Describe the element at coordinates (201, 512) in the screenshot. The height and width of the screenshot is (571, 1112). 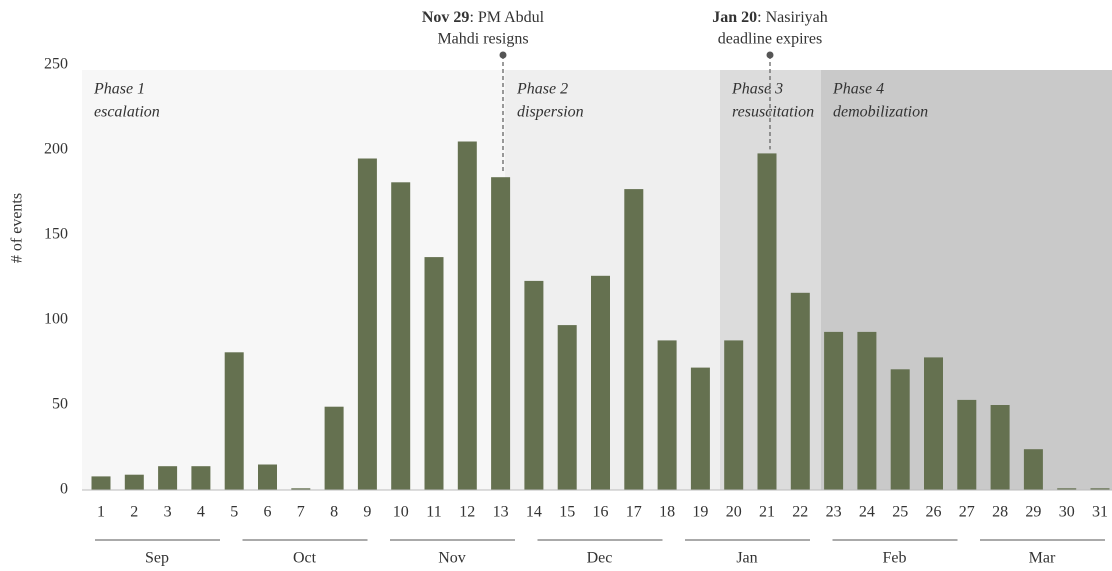
I see `x-tick-label: 4` at that location.